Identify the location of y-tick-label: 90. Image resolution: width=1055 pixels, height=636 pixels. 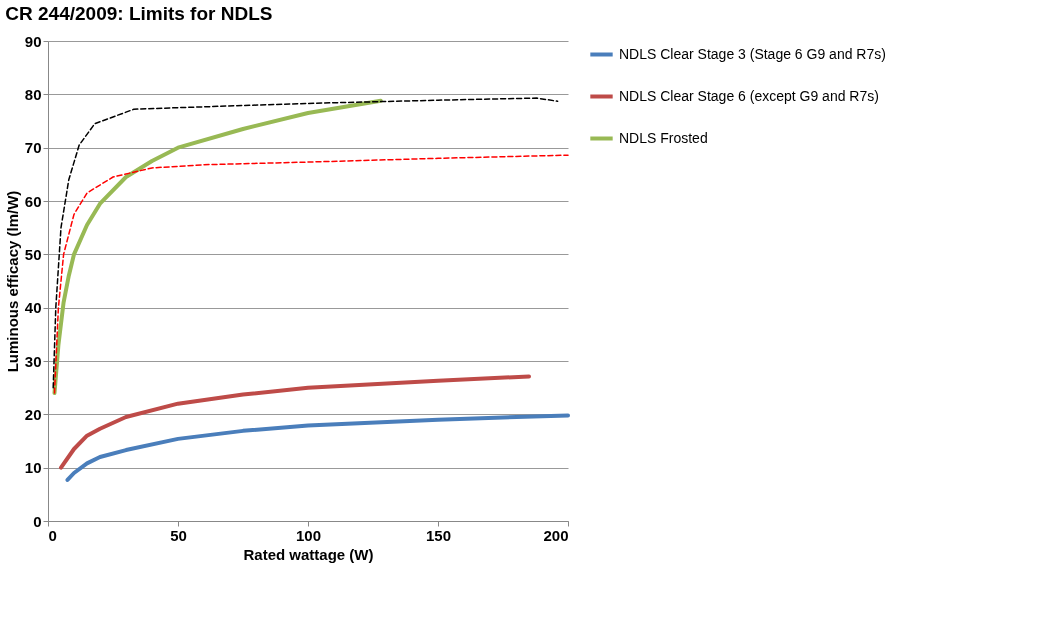
(33, 41).